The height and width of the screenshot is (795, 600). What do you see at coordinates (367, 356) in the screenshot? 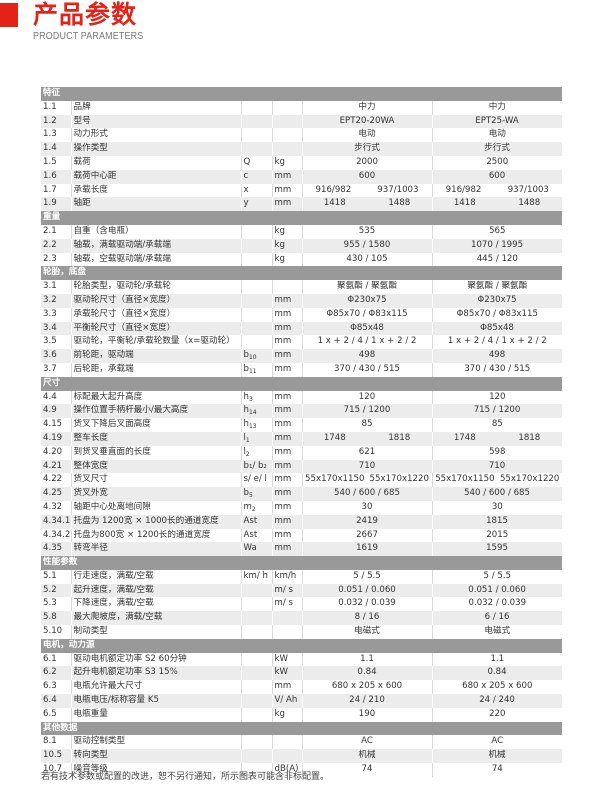
I see `value-model-1: 498` at bounding box center [367, 356].